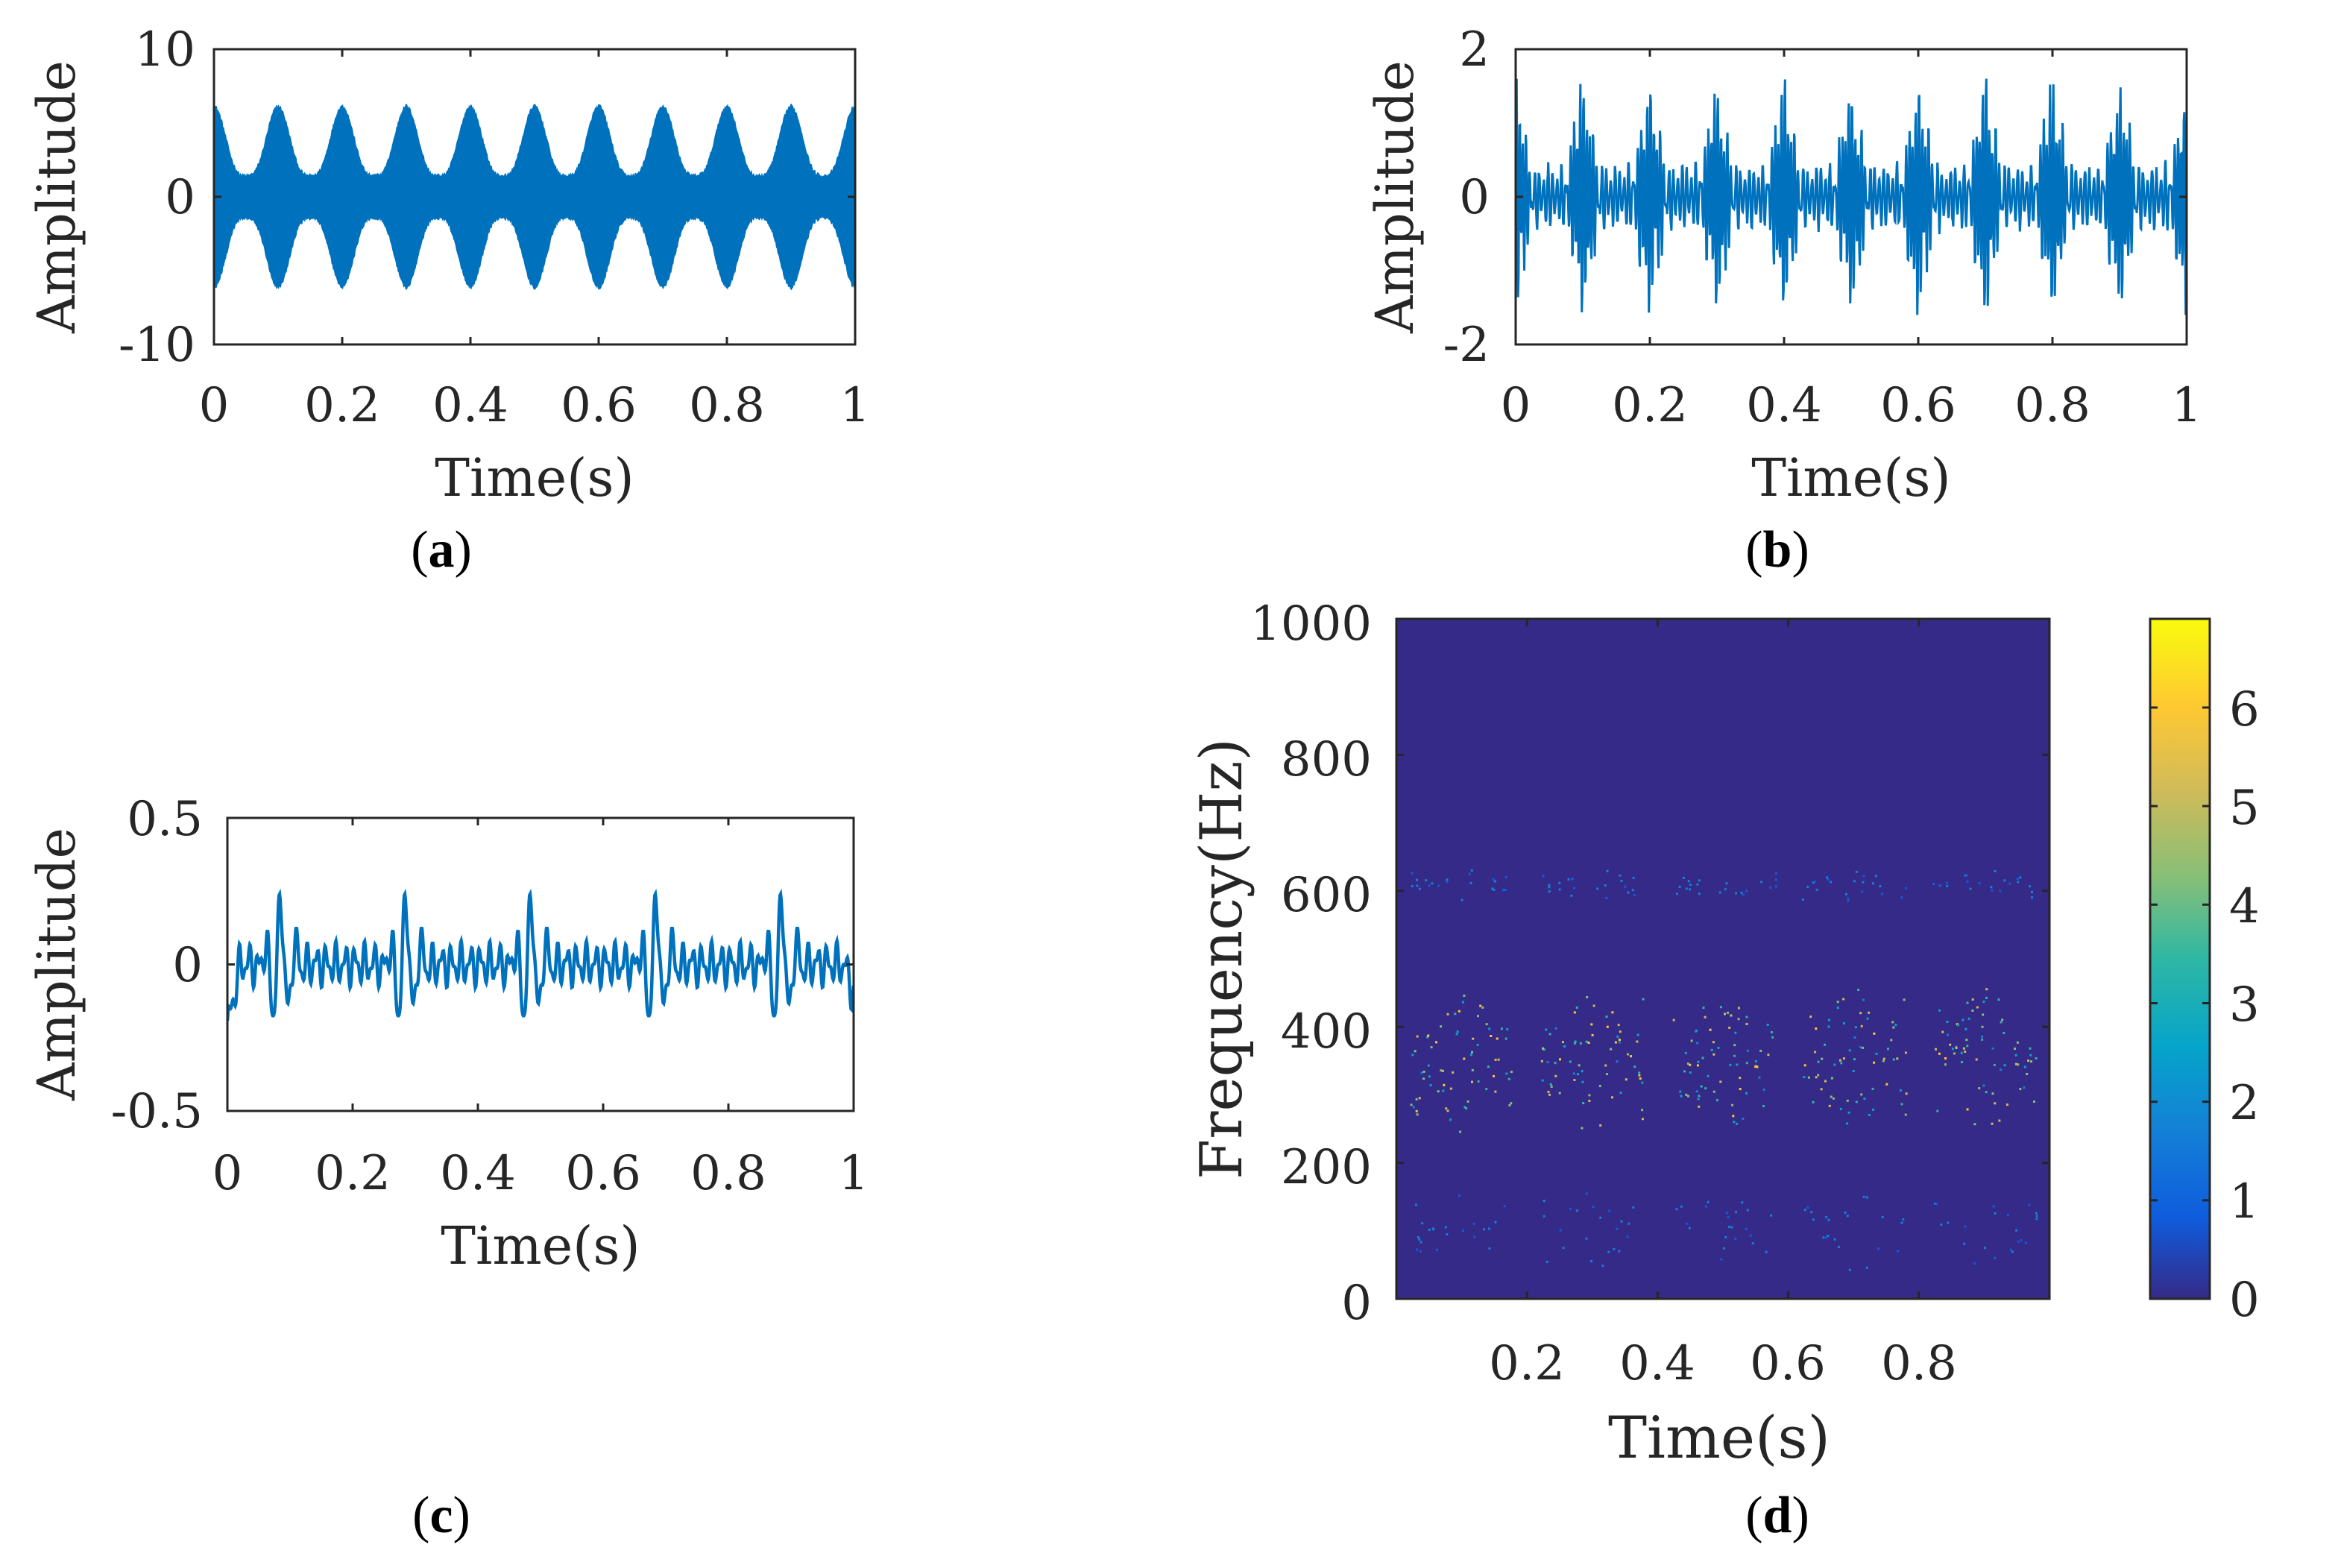  I want to click on panel-c-xtick-0.2: 0.2, so click(353, 1173).